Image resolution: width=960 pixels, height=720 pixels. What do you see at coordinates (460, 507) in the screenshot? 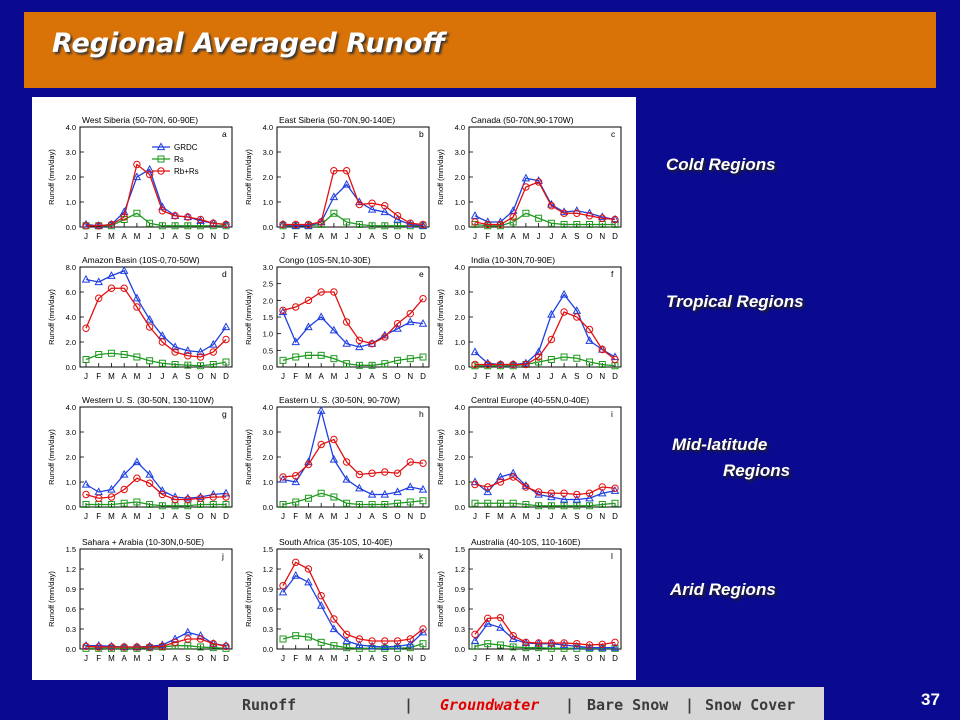
I see `y-tick-label: 0.0` at bounding box center [460, 507].